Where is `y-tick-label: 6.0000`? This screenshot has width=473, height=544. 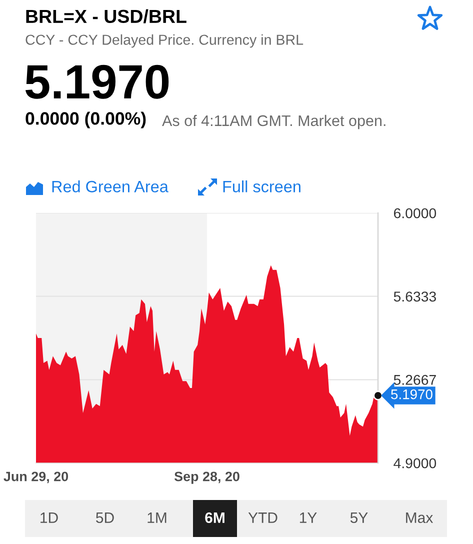 y-tick-label: 6.0000 is located at coordinates (415, 213).